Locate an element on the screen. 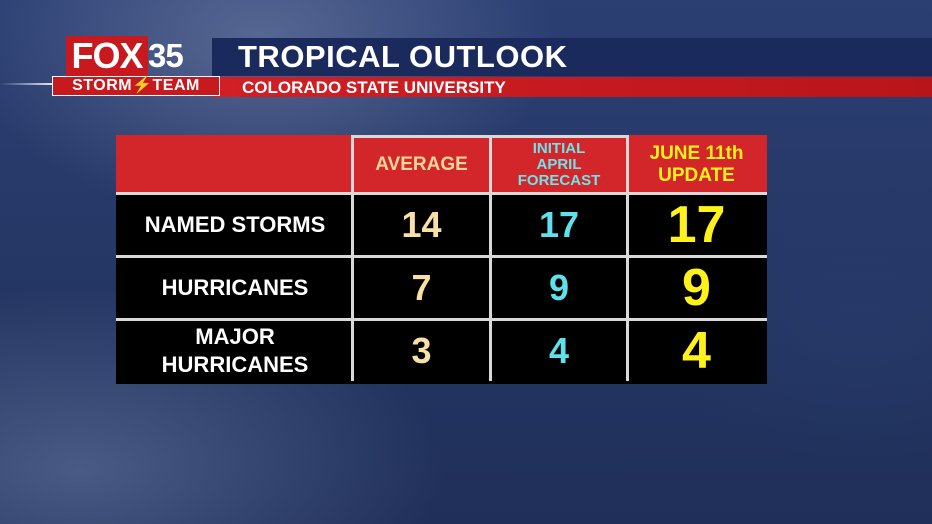  fox35-storm-team-logo: FOX 35 STORM⚡TEAM is located at coordinates (137, 67).